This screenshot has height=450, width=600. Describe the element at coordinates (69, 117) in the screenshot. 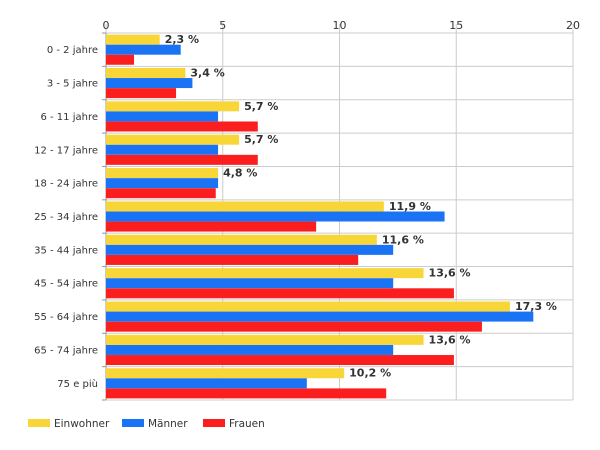

I see `y-tick-label: 6 - 11 jahre` at that location.